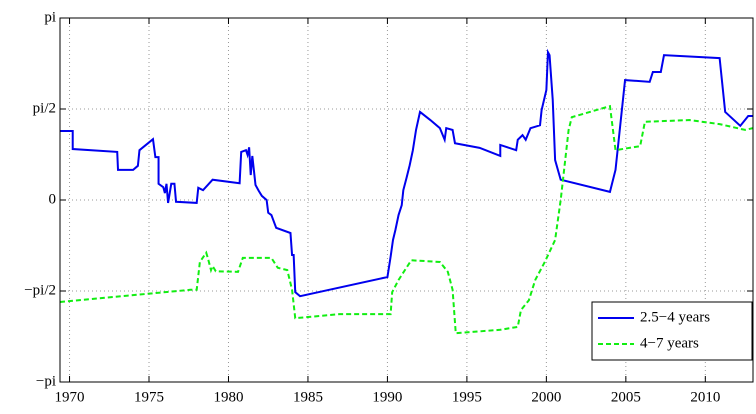 The width and height of the screenshot is (756, 414). Describe the element at coordinates (46, 381) in the screenshot. I see `y-tick-label: −pi` at that location.